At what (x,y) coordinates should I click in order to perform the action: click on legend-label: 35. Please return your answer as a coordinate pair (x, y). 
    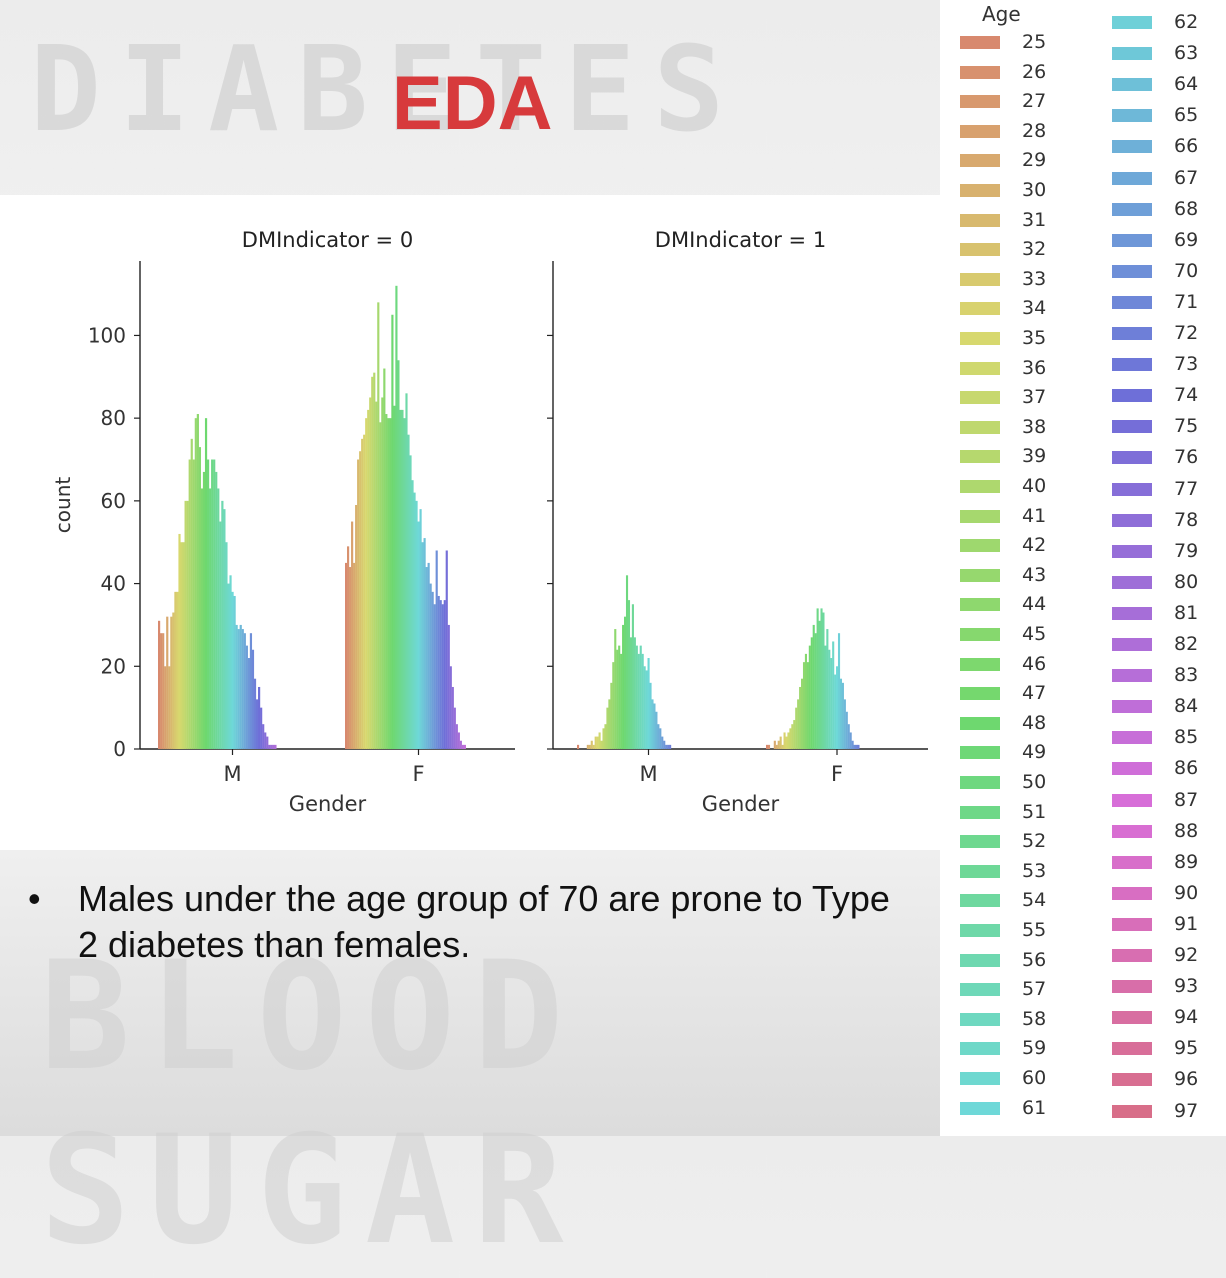
    Looking at the image, I should click on (1034, 338).